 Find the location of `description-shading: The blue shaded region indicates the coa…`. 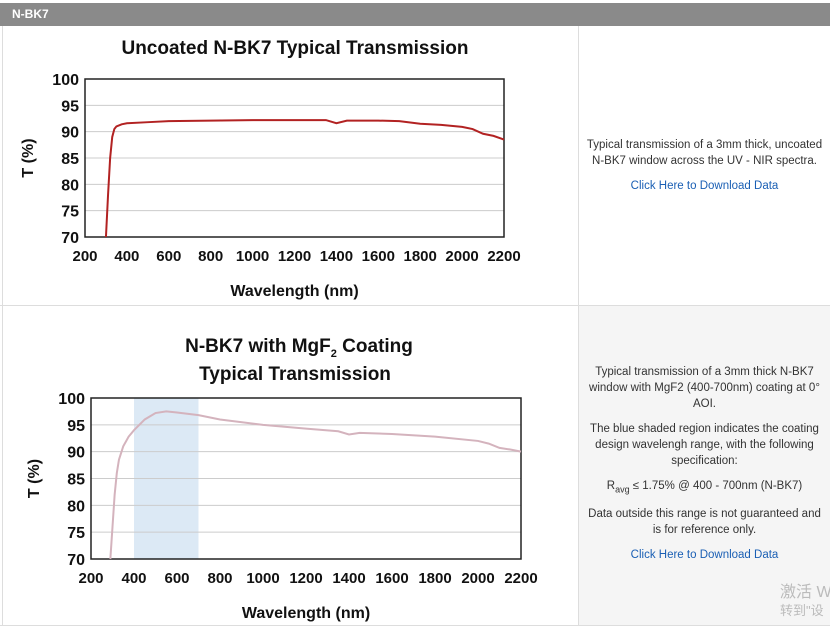

description-shading: The blue shaded region indicates the coa… is located at coordinates (704, 445).